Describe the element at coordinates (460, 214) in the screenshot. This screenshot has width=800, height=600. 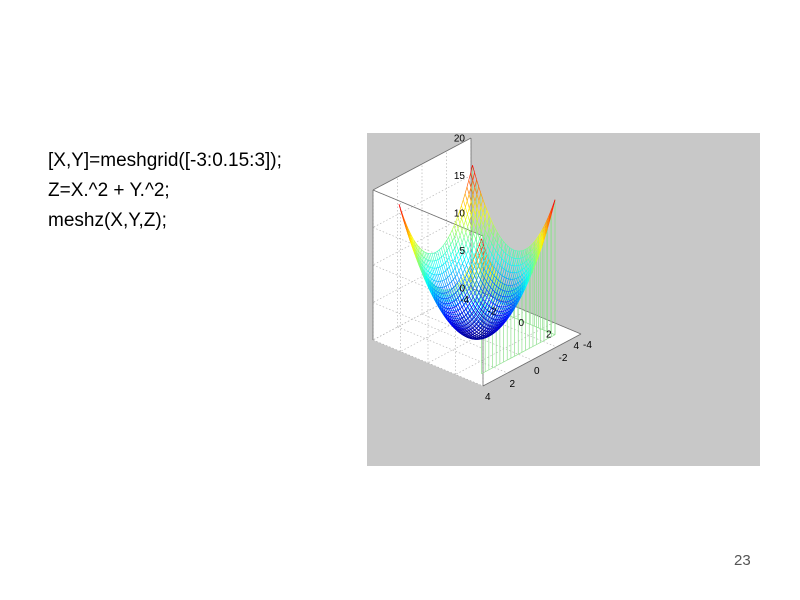
I see `z-tick-label: 10` at that location.